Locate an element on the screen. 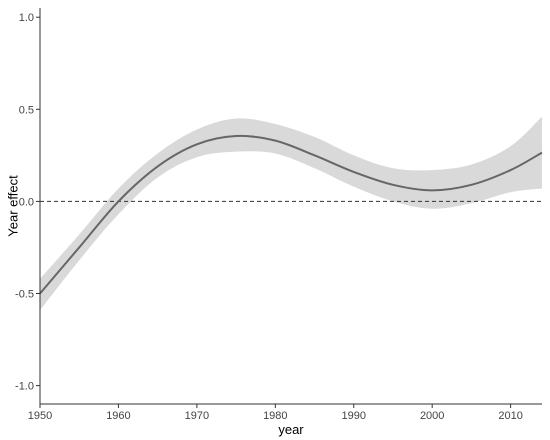 This screenshot has width=550, height=440. x-tick-label: 2000 is located at coordinates (432, 416).